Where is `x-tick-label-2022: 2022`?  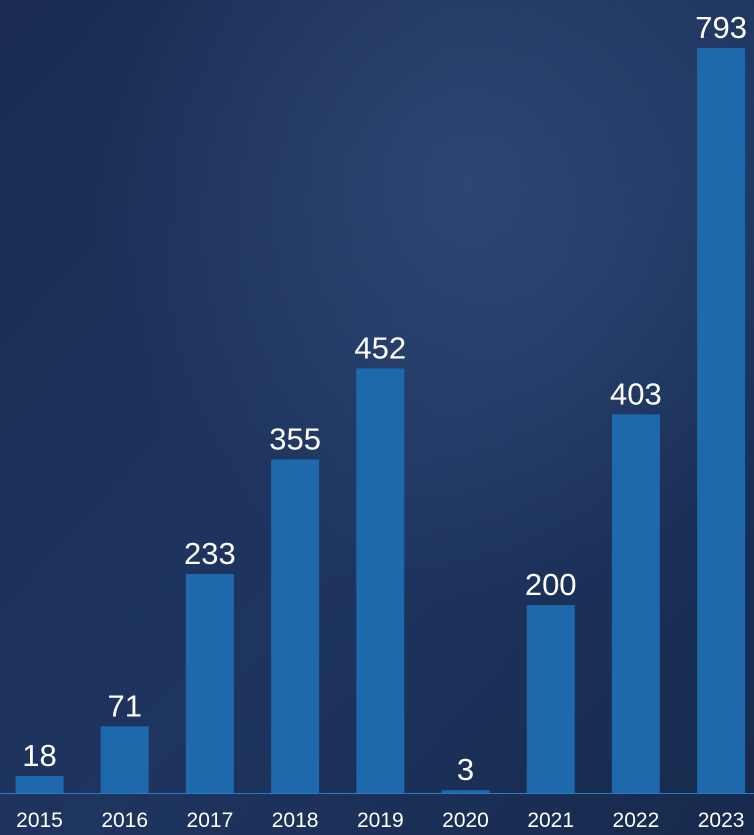
x-tick-label-2022: 2022 is located at coordinates (636, 820).